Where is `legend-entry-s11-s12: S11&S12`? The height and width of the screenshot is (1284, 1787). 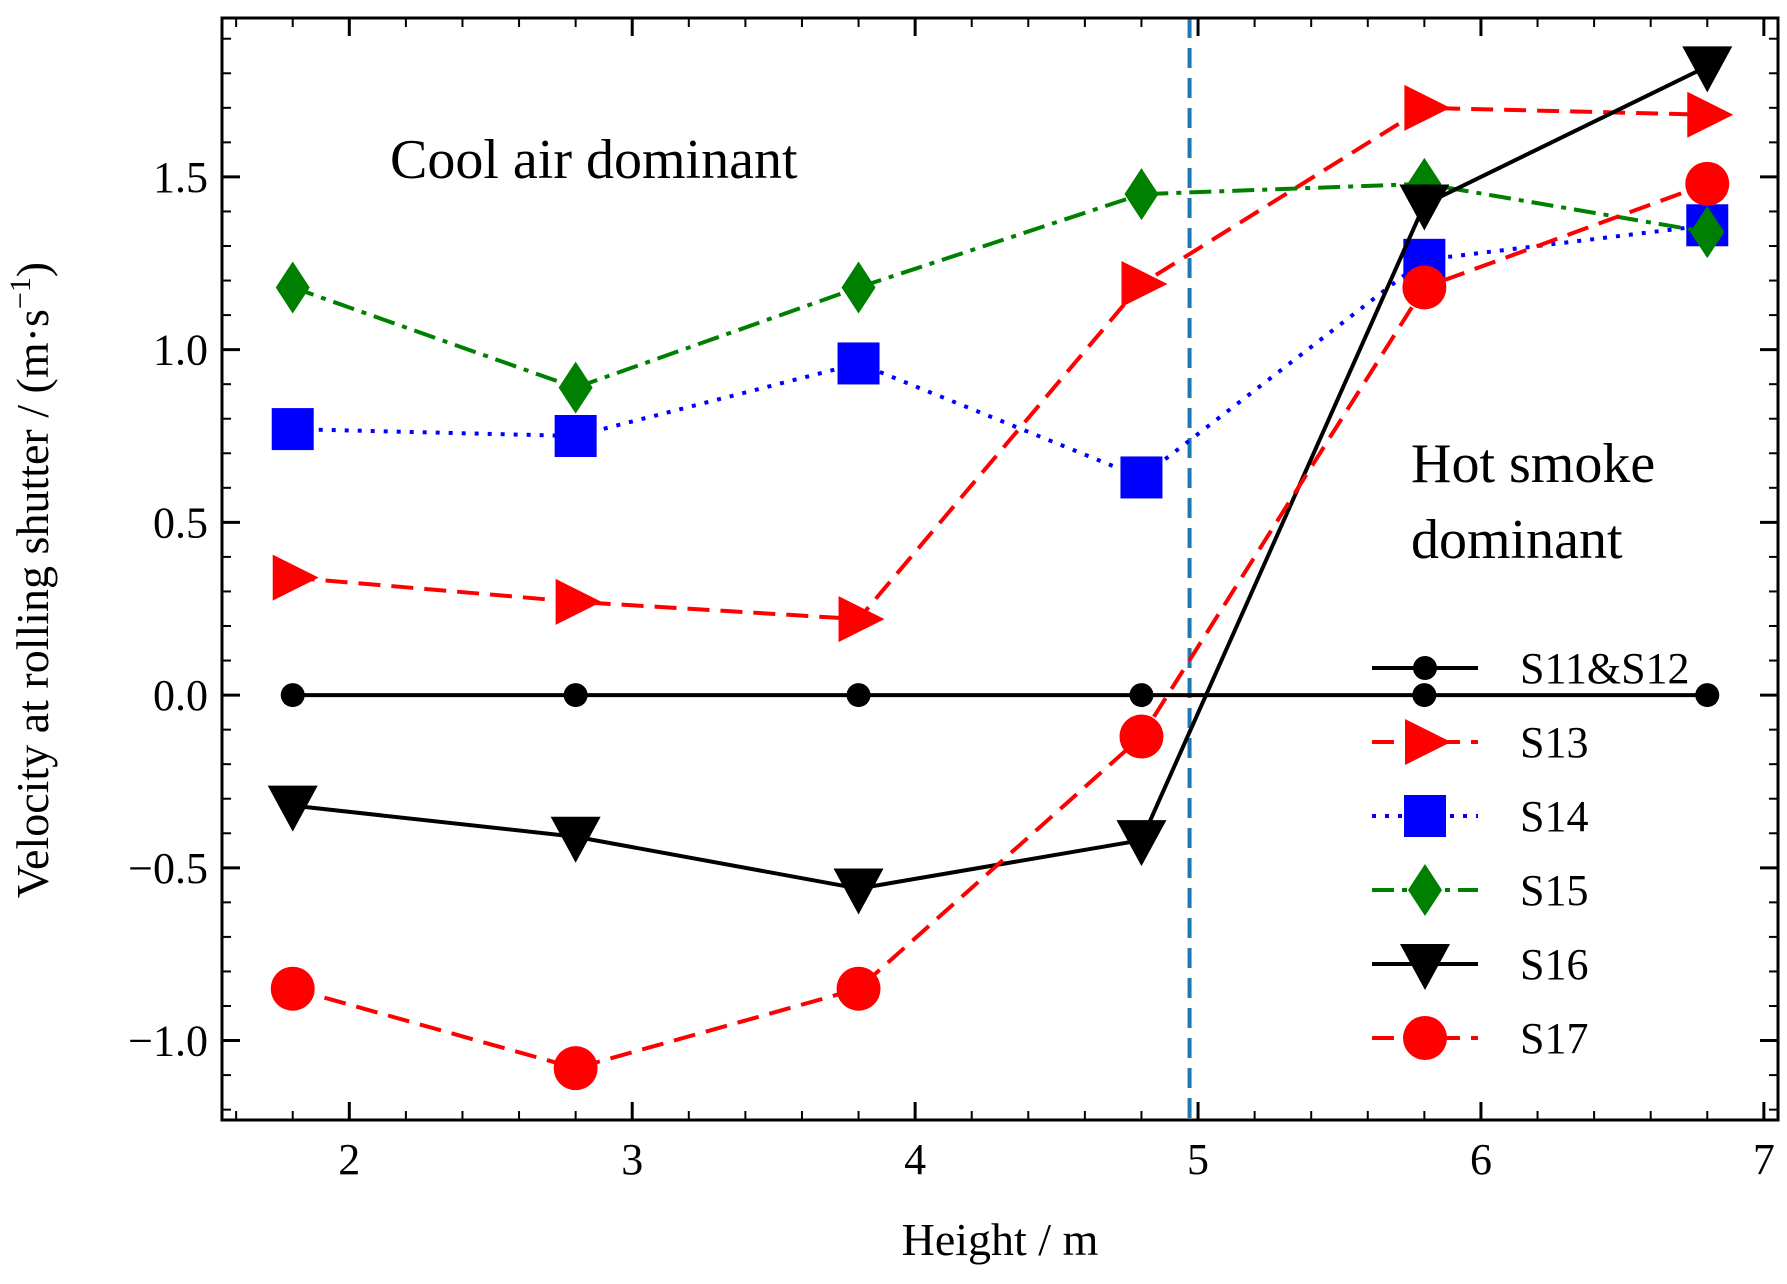 legend-entry-s11-s12: S11&S12 is located at coordinates (1531, 668).